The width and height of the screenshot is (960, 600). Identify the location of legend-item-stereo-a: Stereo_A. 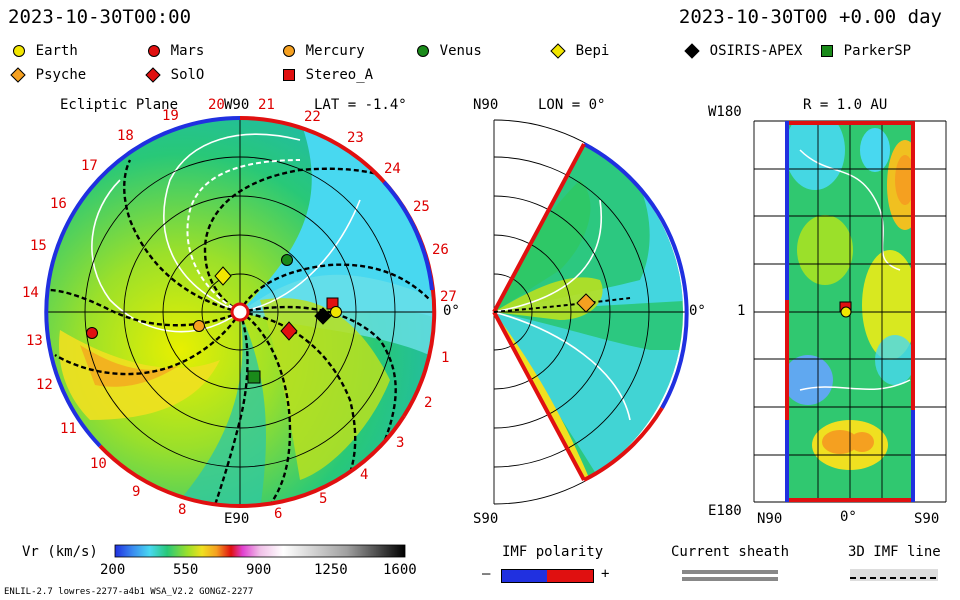
(327, 73).